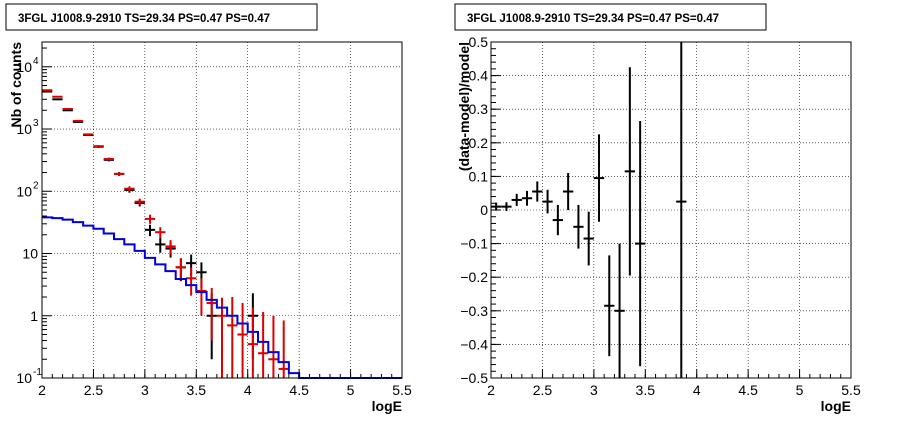 The width and height of the screenshot is (898, 421). I want to click on y-tick-label: −0.4, so click(474, 344).